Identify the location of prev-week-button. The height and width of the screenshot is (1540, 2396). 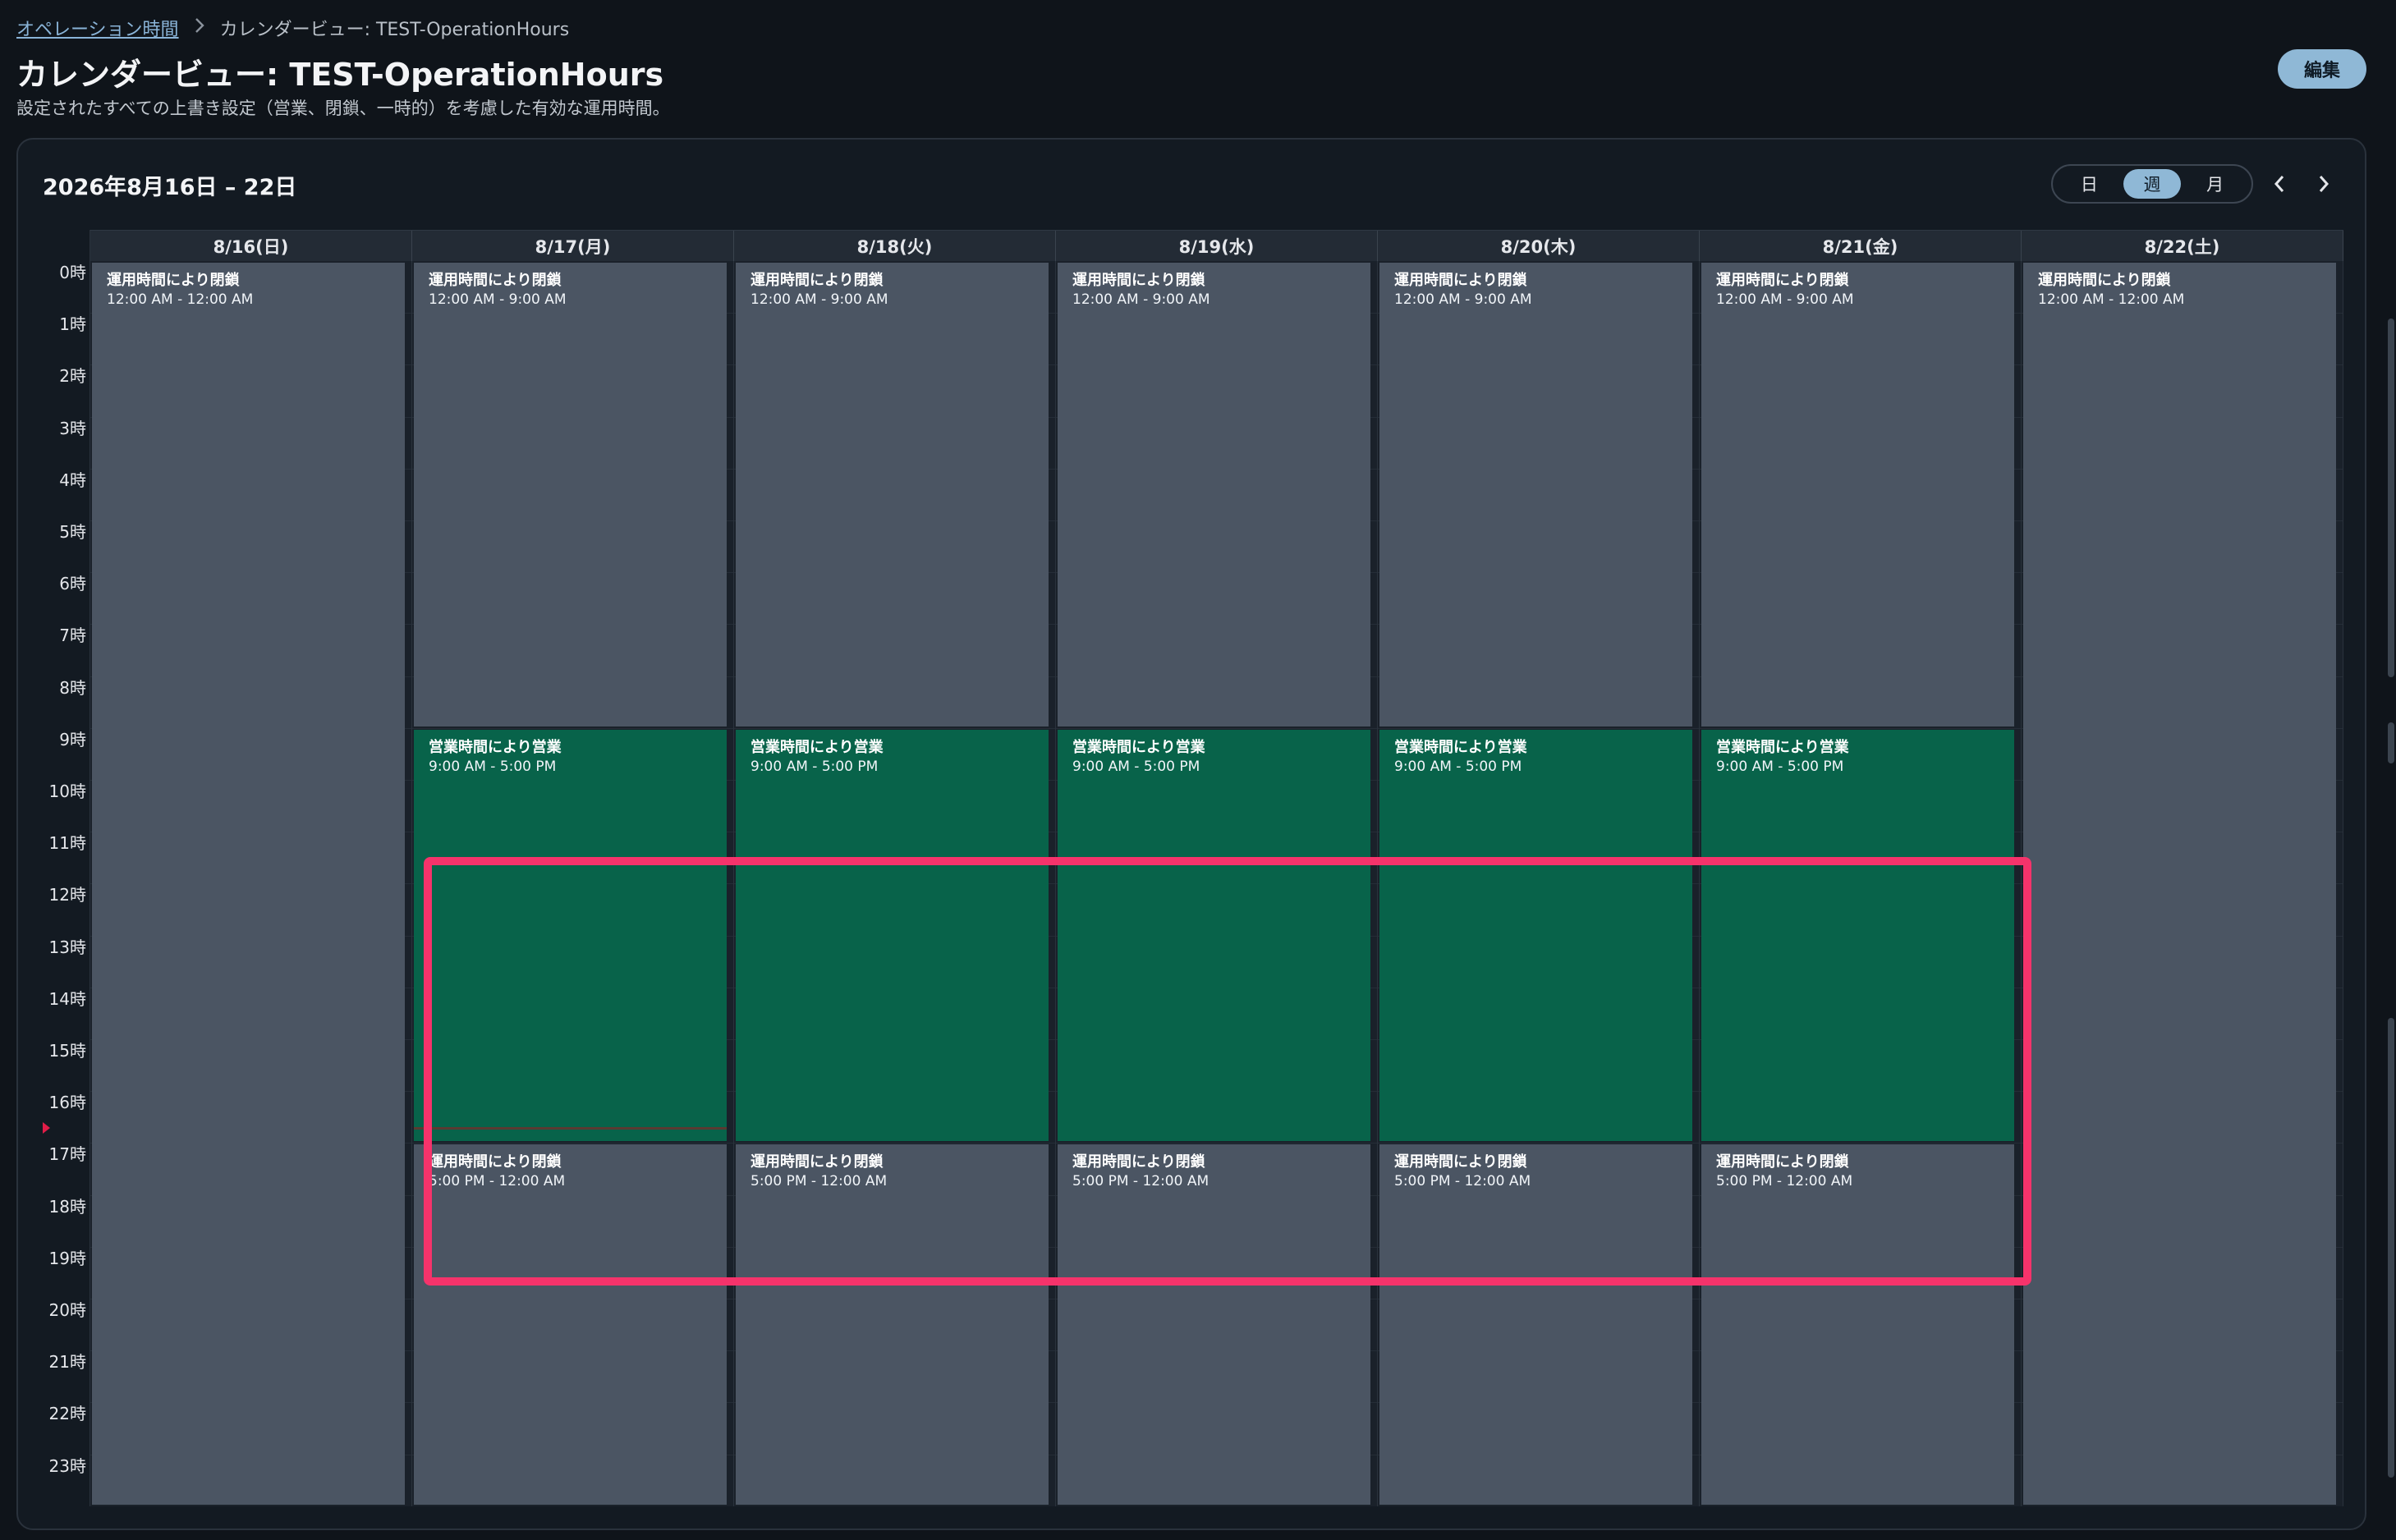
(2279, 184).